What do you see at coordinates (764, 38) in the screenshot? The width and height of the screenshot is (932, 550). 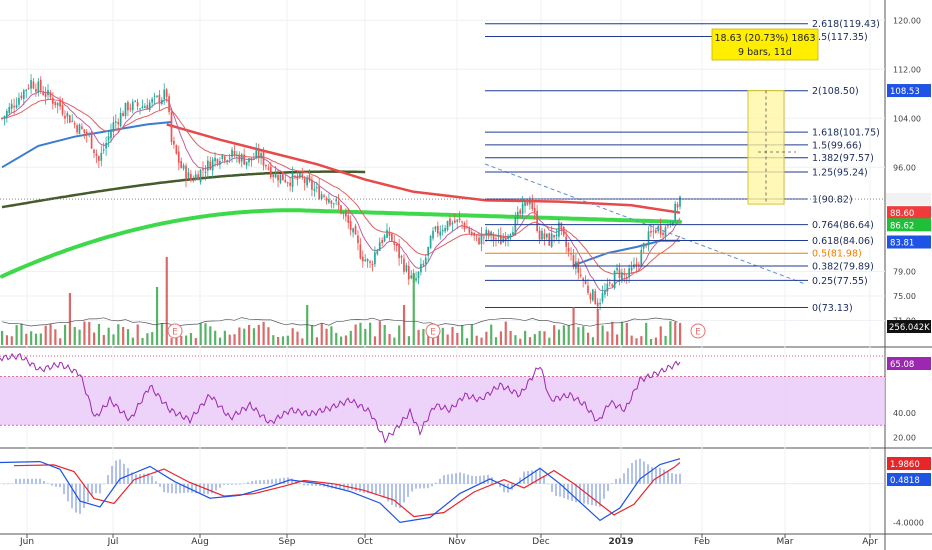 I see `measure-label-line1: 18.63 (20.73%) 1863` at bounding box center [764, 38].